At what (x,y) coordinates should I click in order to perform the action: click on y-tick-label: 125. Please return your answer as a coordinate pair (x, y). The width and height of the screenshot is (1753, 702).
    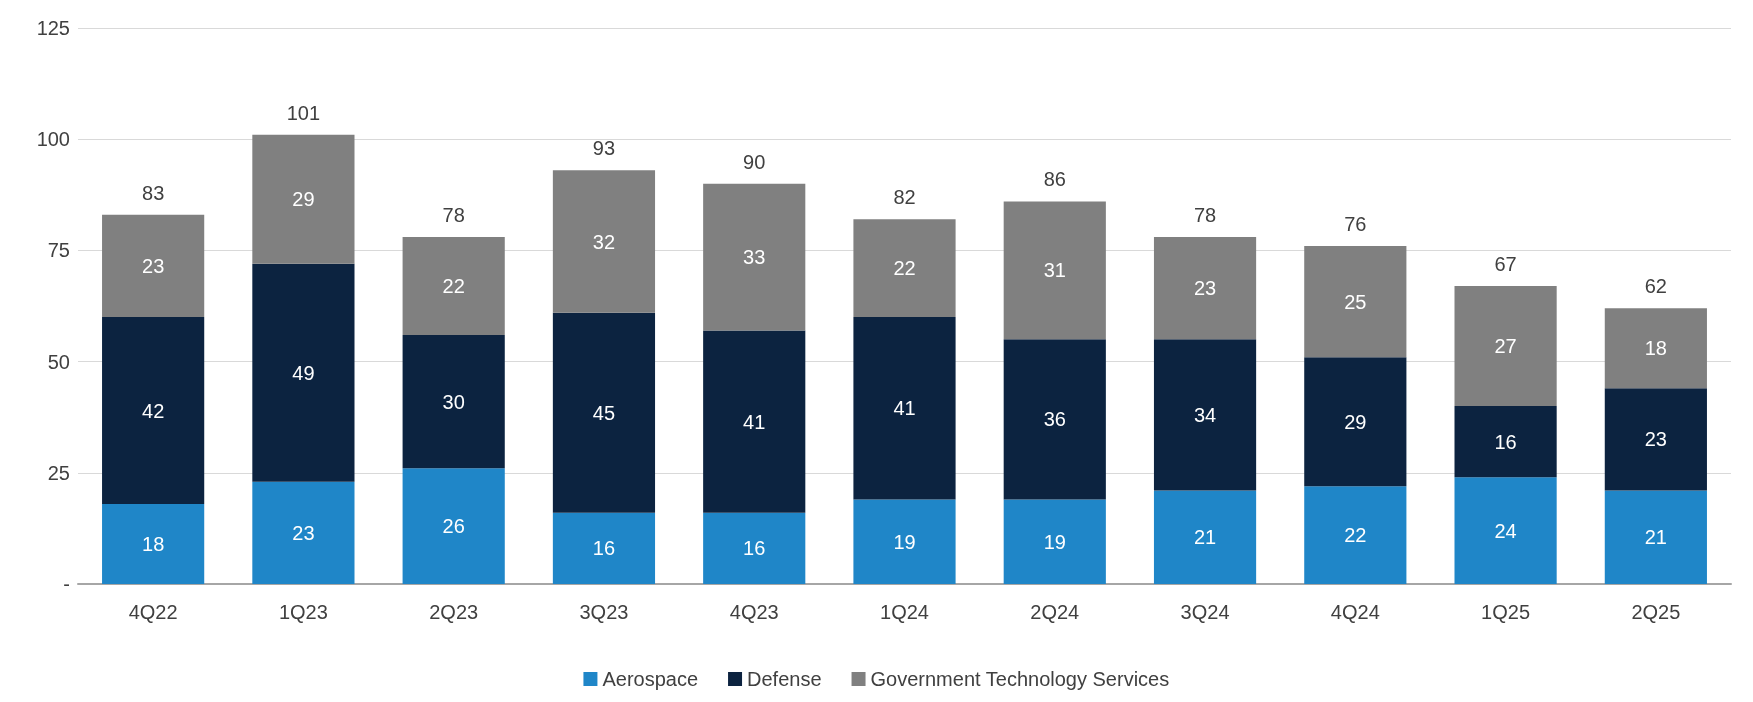
    Looking at the image, I should click on (53, 28).